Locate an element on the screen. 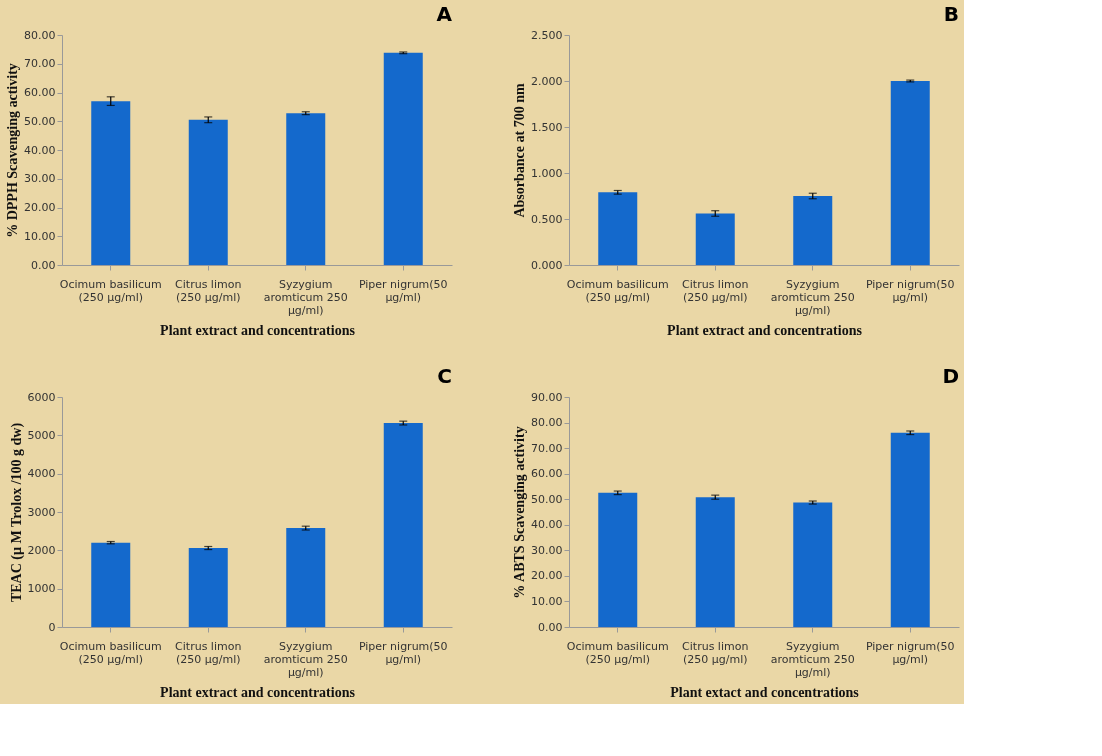 This screenshot has width=1102, height=756. y-tick-label: 6000 is located at coordinates (41, 397).